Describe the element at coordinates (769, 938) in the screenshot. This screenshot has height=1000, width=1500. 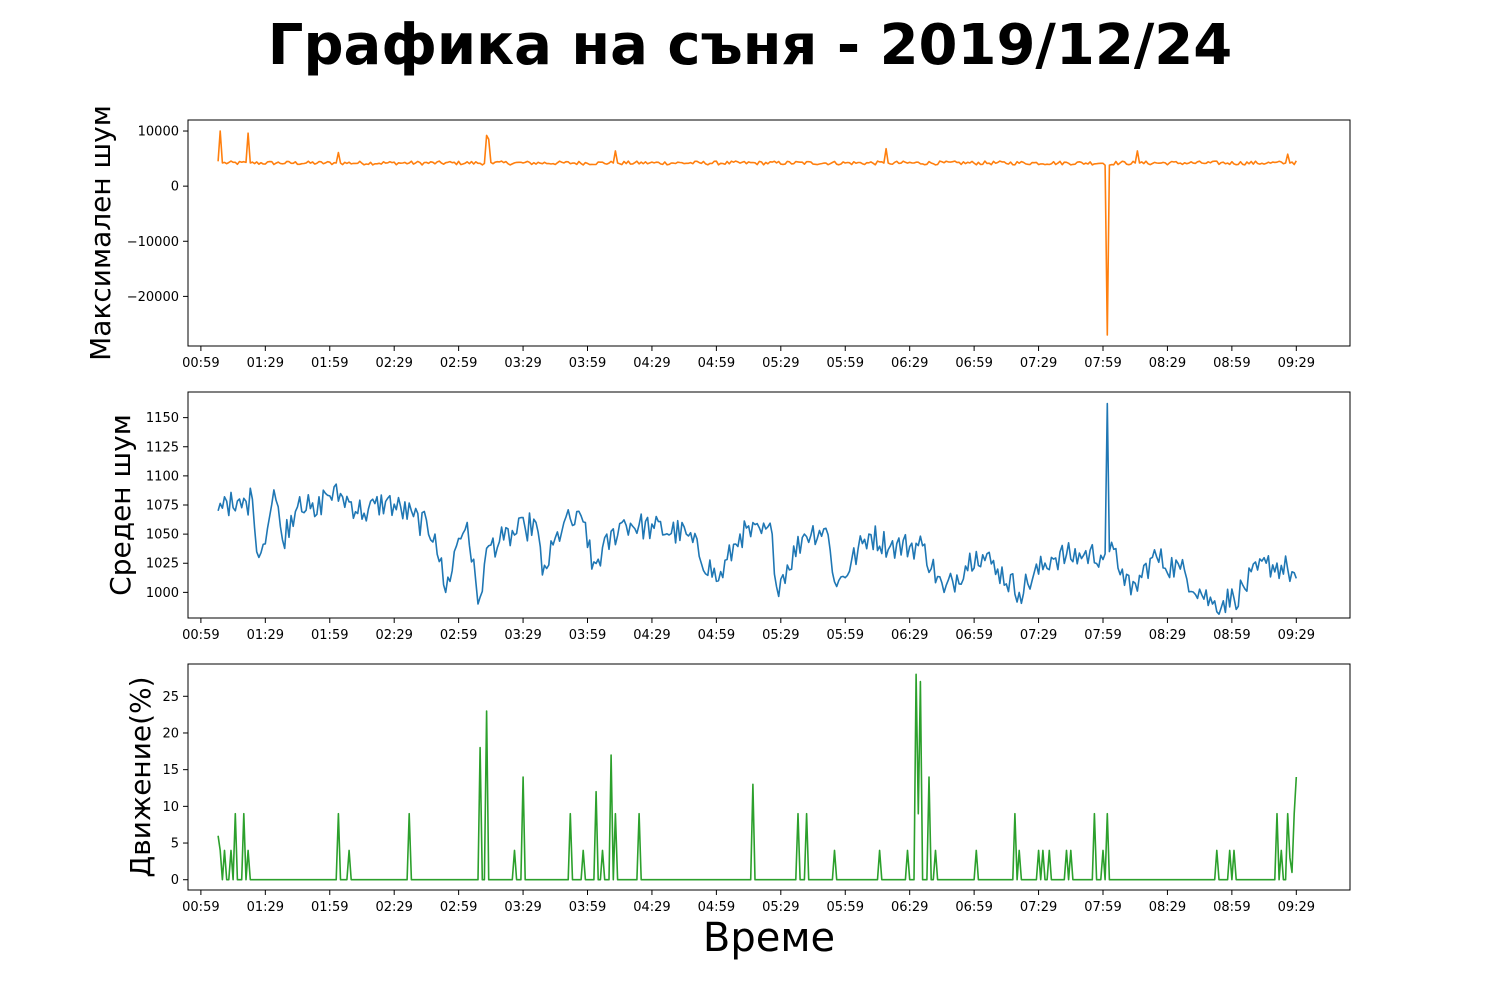
I see `x-axis-label: Време` at that location.